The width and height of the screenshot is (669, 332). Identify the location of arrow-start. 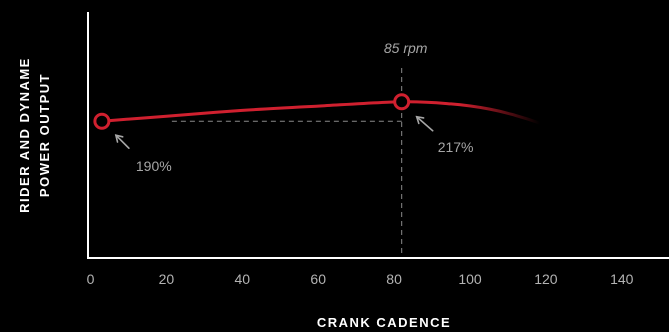
(122, 141).